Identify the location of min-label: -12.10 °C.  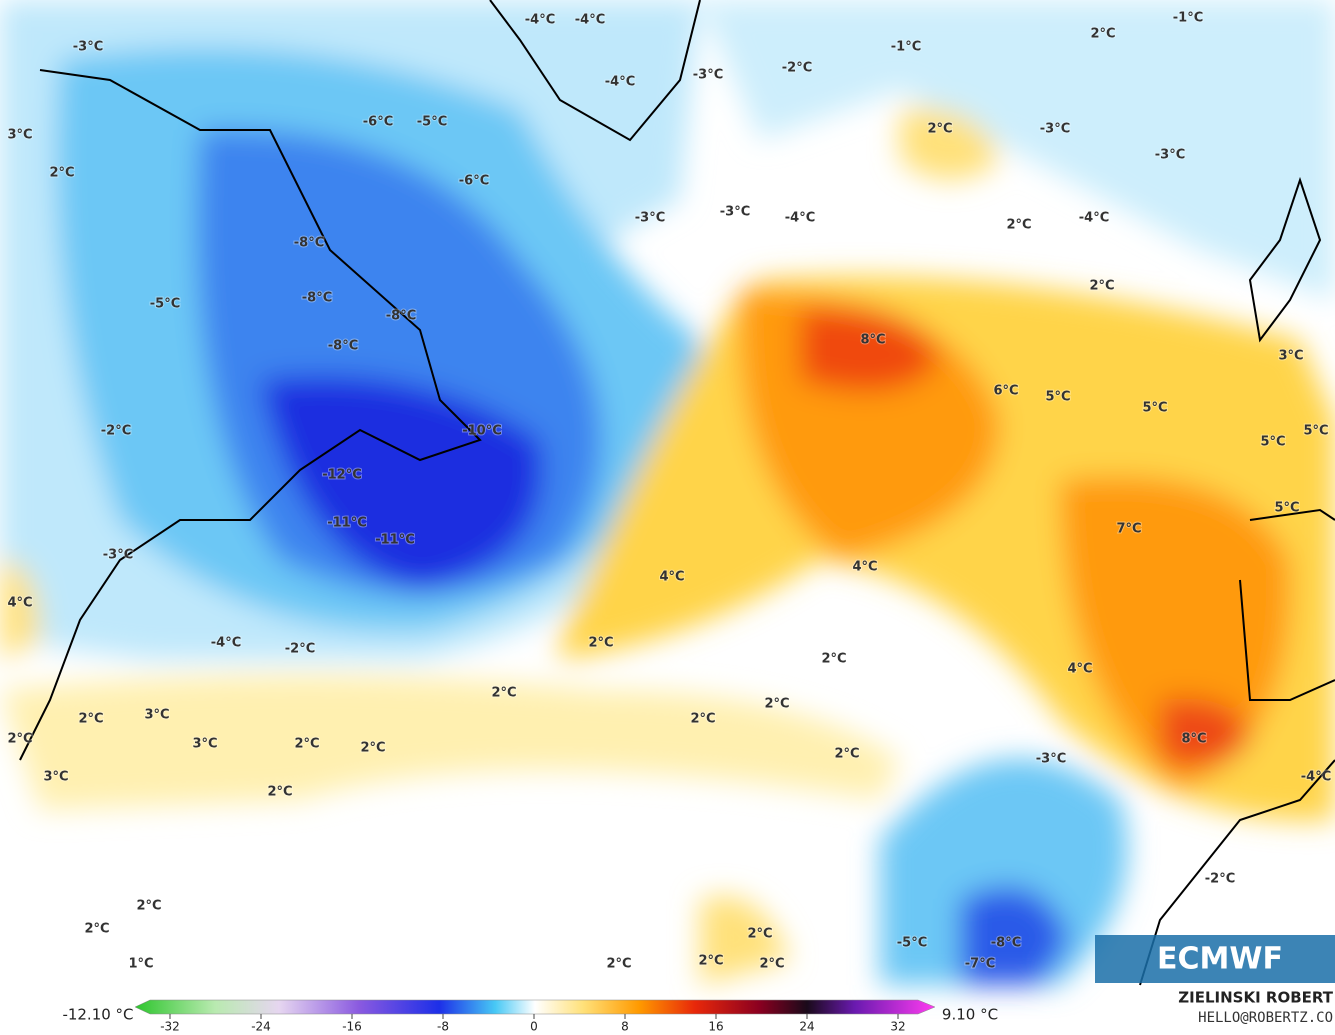
(97, 1015).